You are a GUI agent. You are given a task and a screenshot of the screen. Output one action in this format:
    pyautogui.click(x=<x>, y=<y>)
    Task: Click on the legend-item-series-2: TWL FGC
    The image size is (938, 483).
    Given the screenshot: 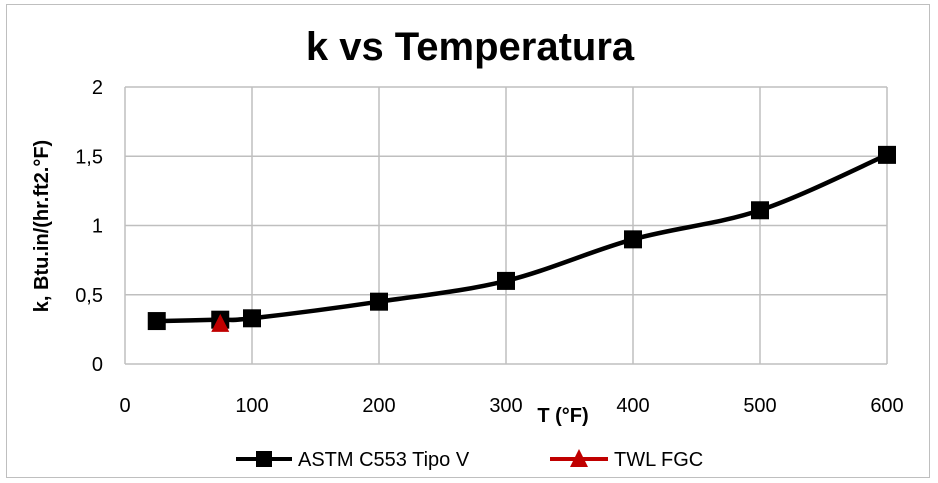 What is the action you would take?
    pyautogui.click(x=626, y=460)
    